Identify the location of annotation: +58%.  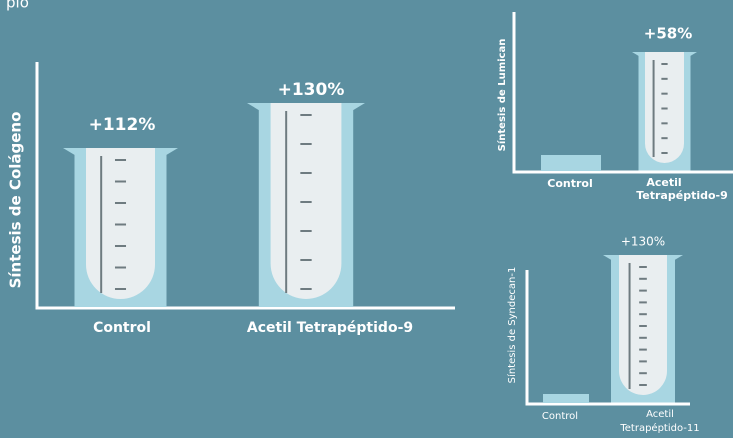
(668, 34).